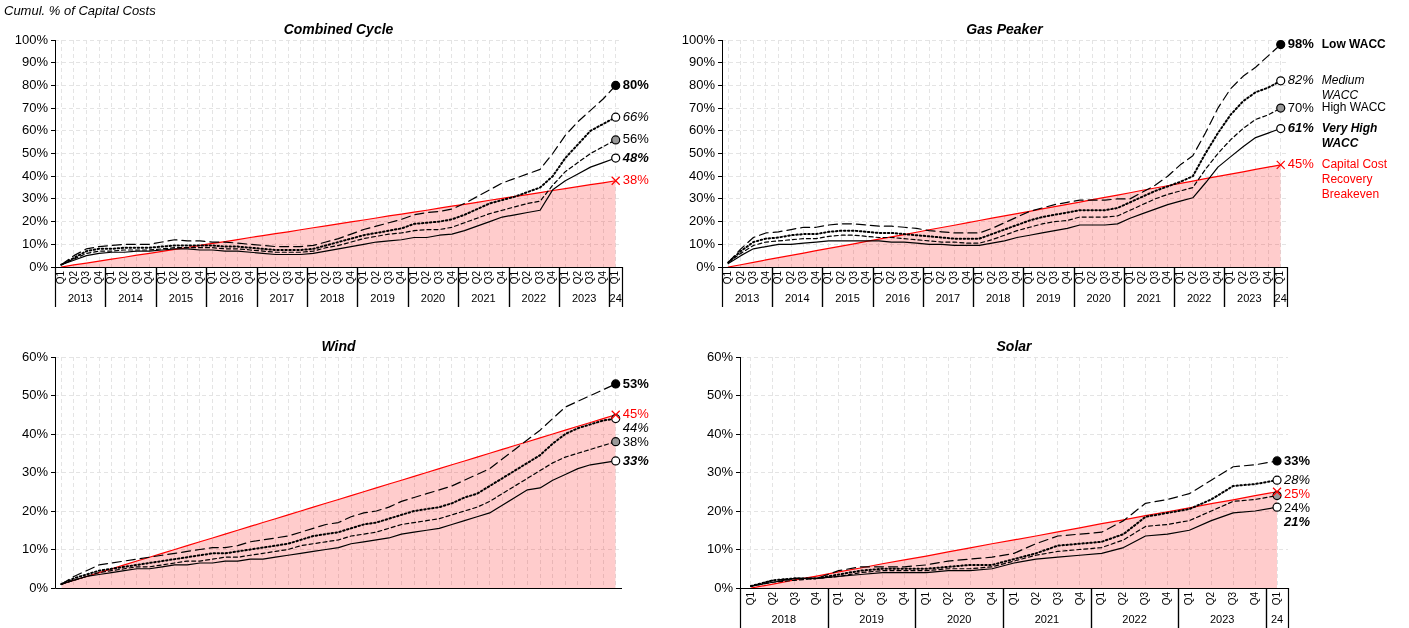 This screenshot has width=1409, height=628. Describe the element at coordinates (1134, 619) in the screenshot. I see `text: 2022` at that location.